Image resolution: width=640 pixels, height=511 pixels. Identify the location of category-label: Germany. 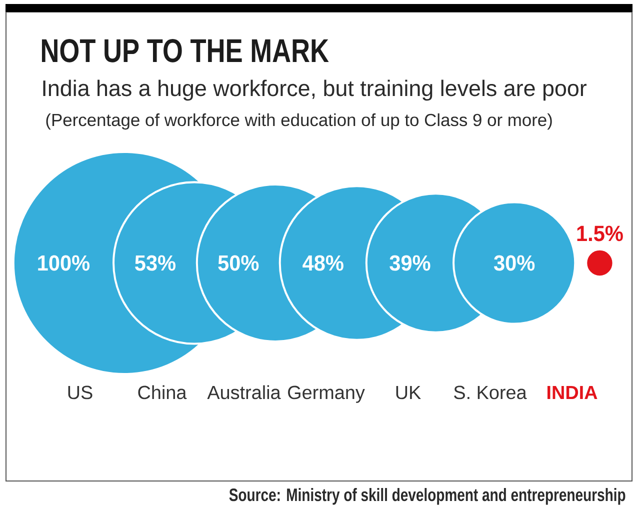
(326, 394).